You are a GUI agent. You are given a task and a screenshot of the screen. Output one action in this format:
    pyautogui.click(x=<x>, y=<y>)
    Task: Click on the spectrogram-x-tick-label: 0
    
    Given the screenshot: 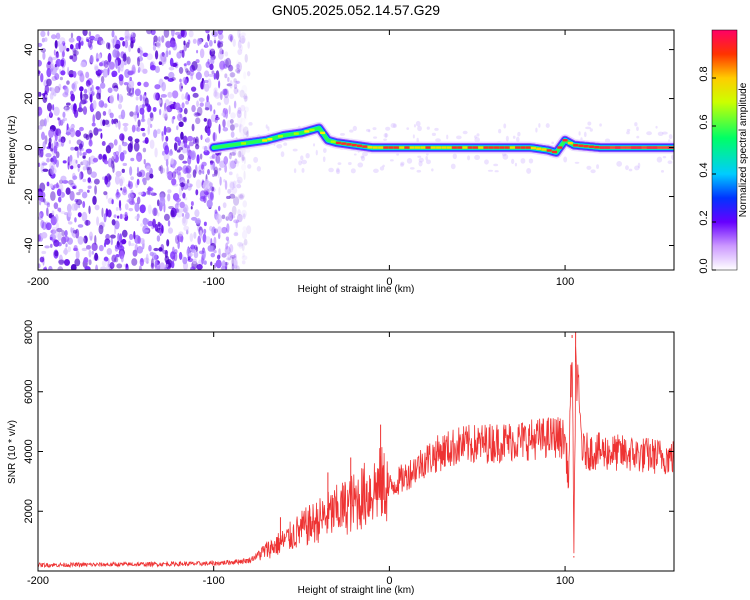 What is the action you would take?
    pyautogui.click(x=389, y=282)
    